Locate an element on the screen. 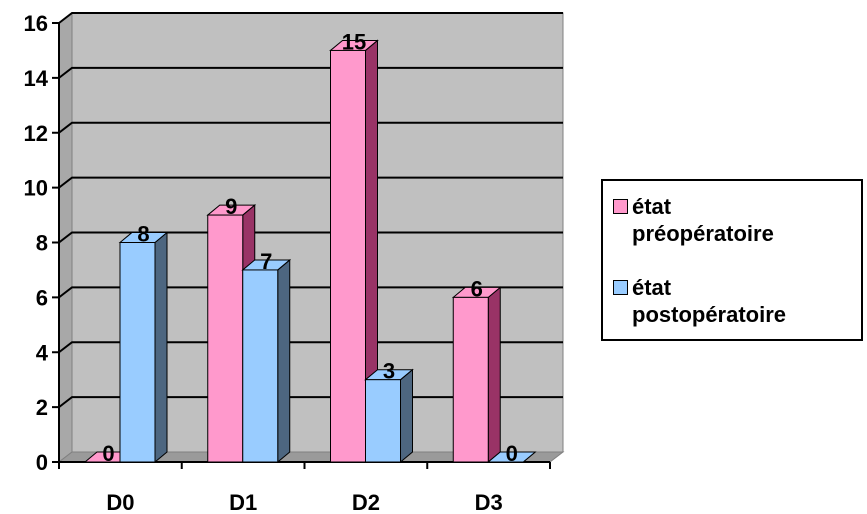 This screenshot has width=867, height=514. y-tick-label: 4 is located at coordinates (42, 352).